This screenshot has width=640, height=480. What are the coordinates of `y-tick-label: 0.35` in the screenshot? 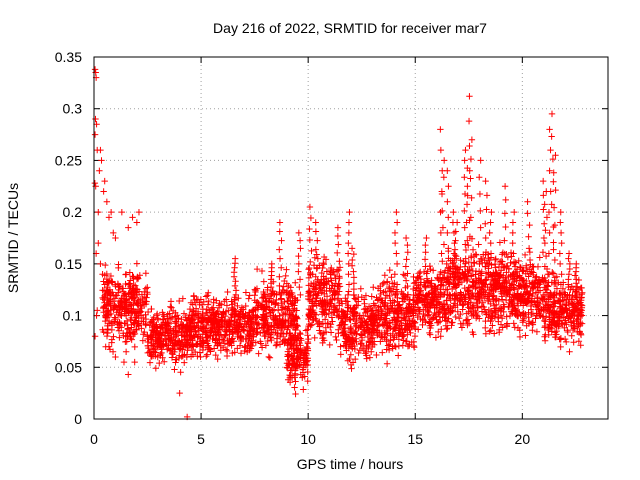 It's located at (68, 57).